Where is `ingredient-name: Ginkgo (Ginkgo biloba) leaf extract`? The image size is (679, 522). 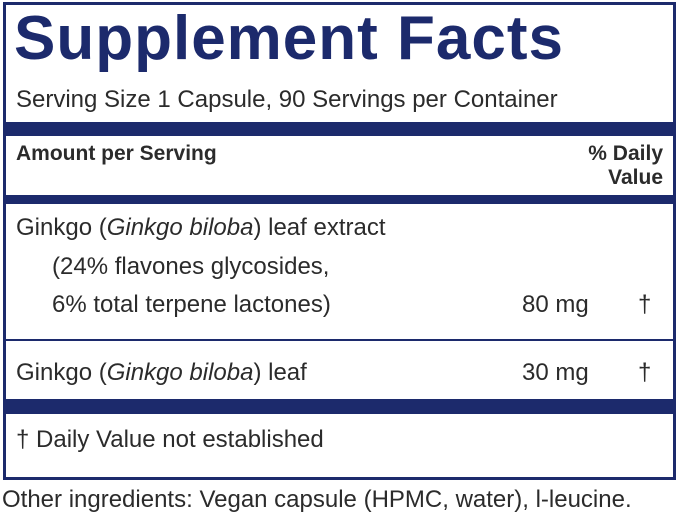 ingredient-name: Ginkgo (Ginkgo biloba) leaf extract is located at coordinates (201, 228).